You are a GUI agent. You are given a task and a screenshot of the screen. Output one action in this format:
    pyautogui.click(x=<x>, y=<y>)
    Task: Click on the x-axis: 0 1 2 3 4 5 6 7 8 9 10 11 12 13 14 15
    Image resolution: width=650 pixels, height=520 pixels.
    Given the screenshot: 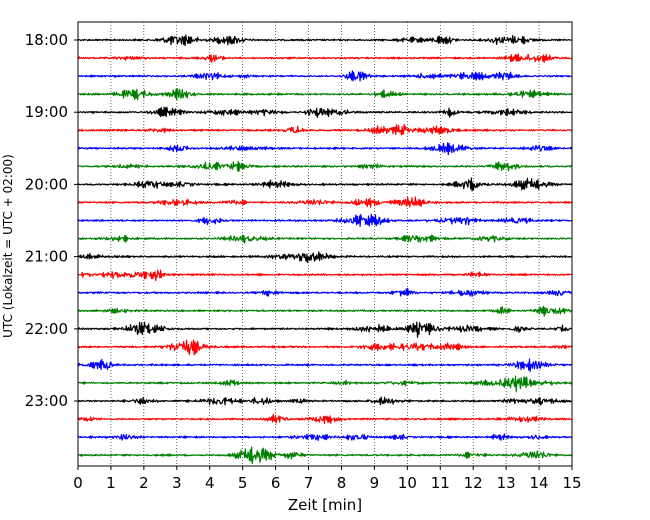 What is the action you would take?
    pyautogui.click(x=327, y=479)
    